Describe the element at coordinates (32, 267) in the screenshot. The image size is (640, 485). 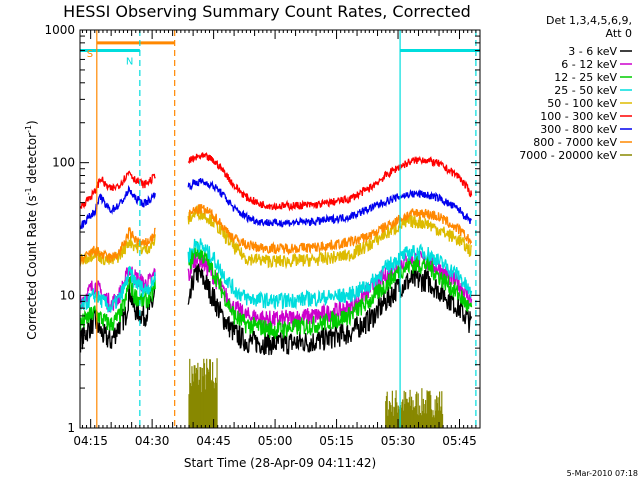
I see `y-axis-label-main: Corrected Count Rate (s` at that location.